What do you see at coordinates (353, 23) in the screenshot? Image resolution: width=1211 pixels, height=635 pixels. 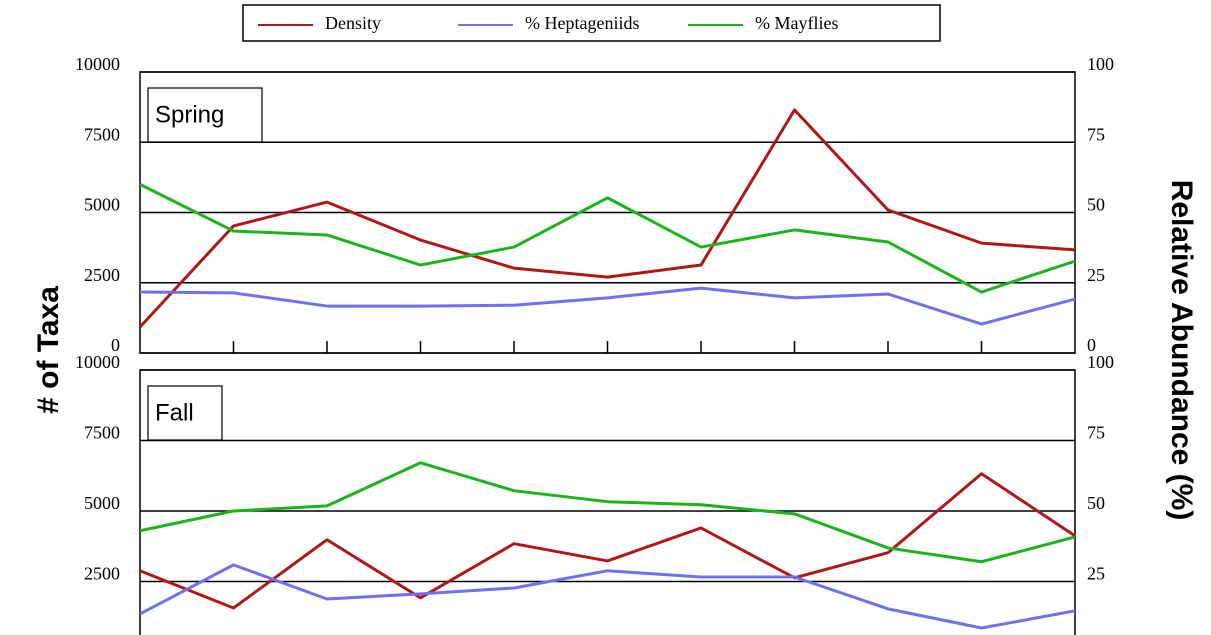 I see `legend-label: Density` at bounding box center [353, 23].